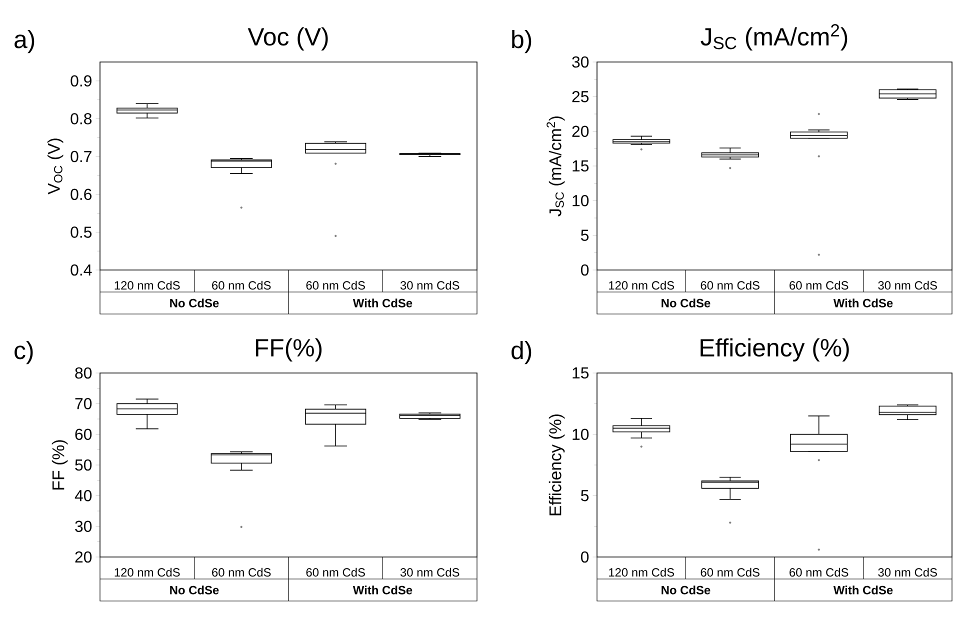 Image resolution: width=960 pixels, height=619 pixels. I want to click on chart-title: FF(%), so click(289, 350).